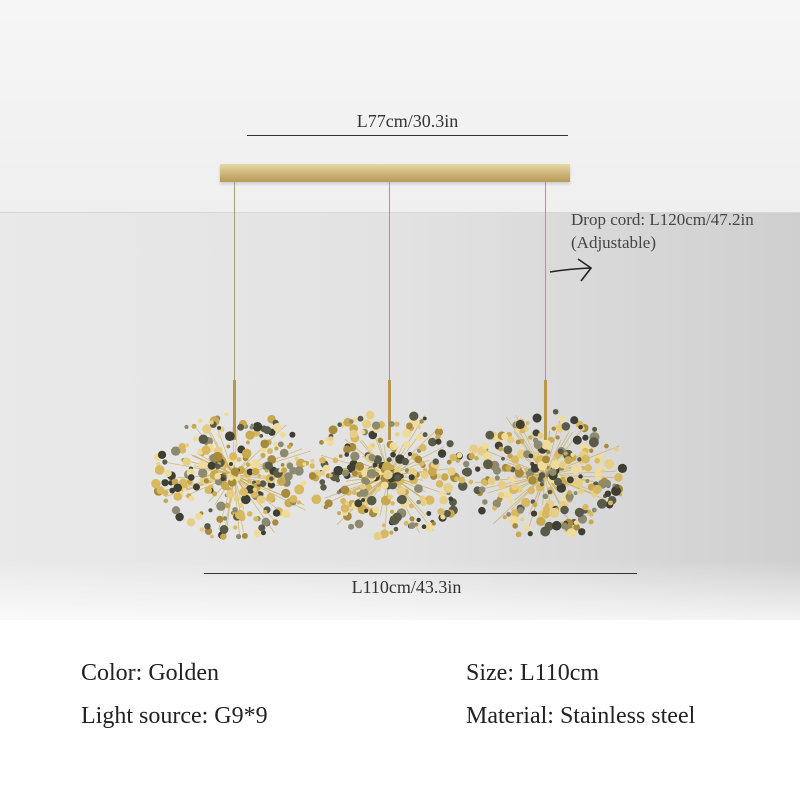 Image resolution: width=800 pixels, height=800 pixels. Describe the element at coordinates (406, 587) in the screenshot. I see `total-length-label: L110cm/43.3in` at that location.